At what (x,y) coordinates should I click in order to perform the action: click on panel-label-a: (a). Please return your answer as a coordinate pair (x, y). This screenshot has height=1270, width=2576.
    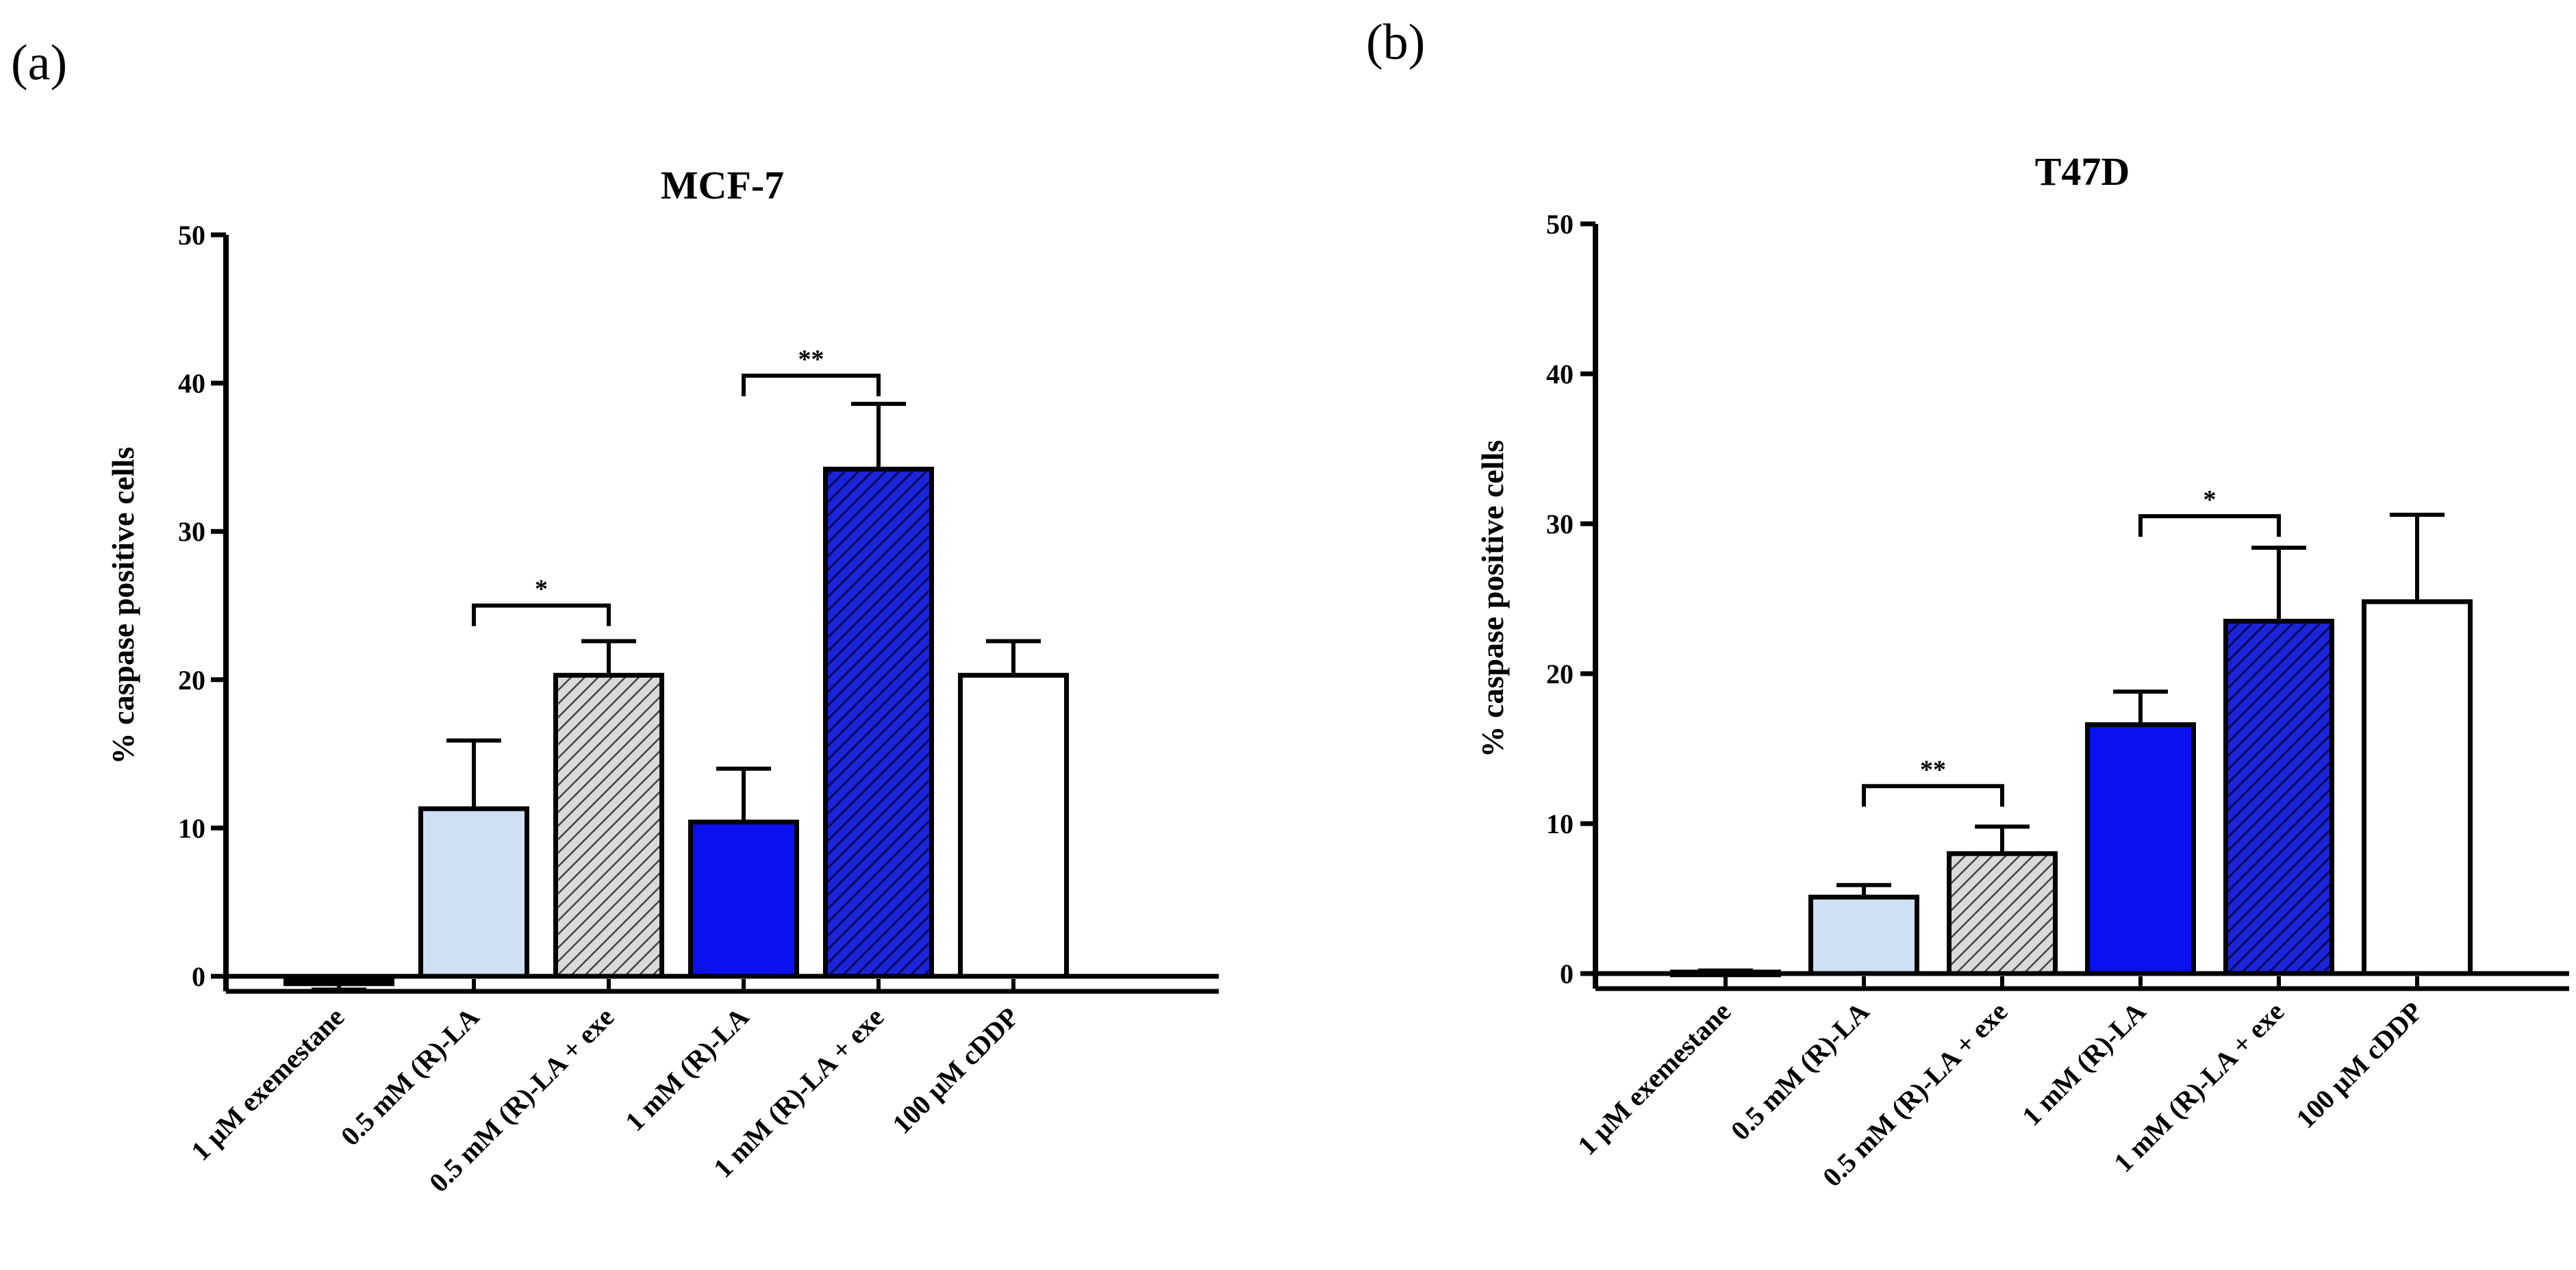
    Looking at the image, I should click on (39, 63).